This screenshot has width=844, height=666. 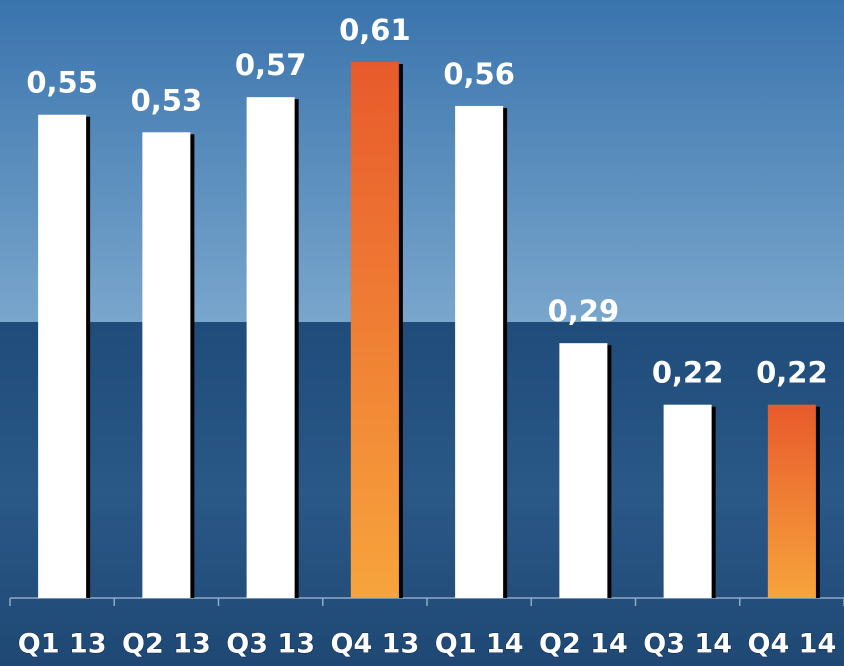 What do you see at coordinates (167, 100) in the screenshot?
I see `value-label: 0,53` at bounding box center [167, 100].